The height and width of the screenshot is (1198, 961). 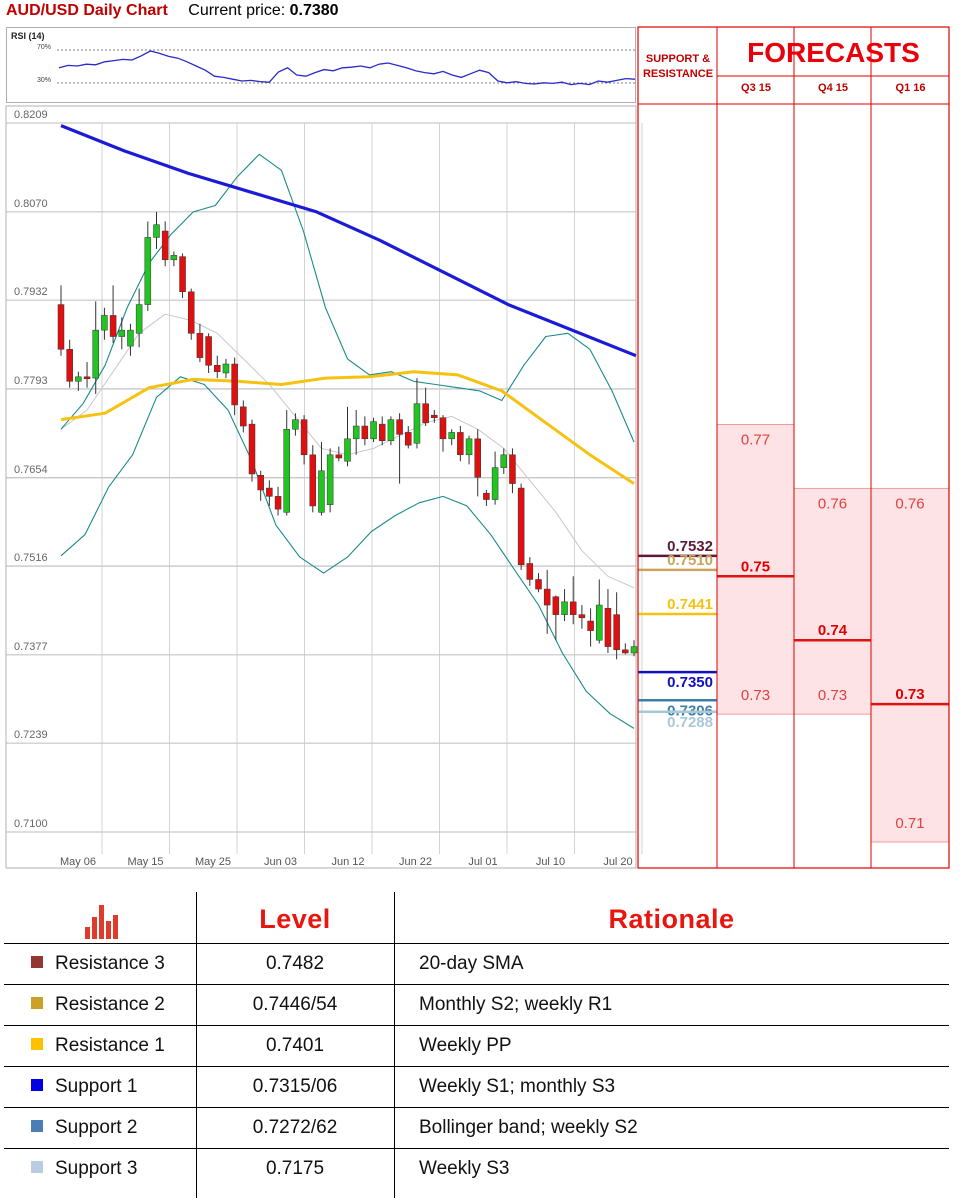 What do you see at coordinates (31, 292) in the screenshot?
I see `y-tick-label: 0.7932` at bounding box center [31, 292].